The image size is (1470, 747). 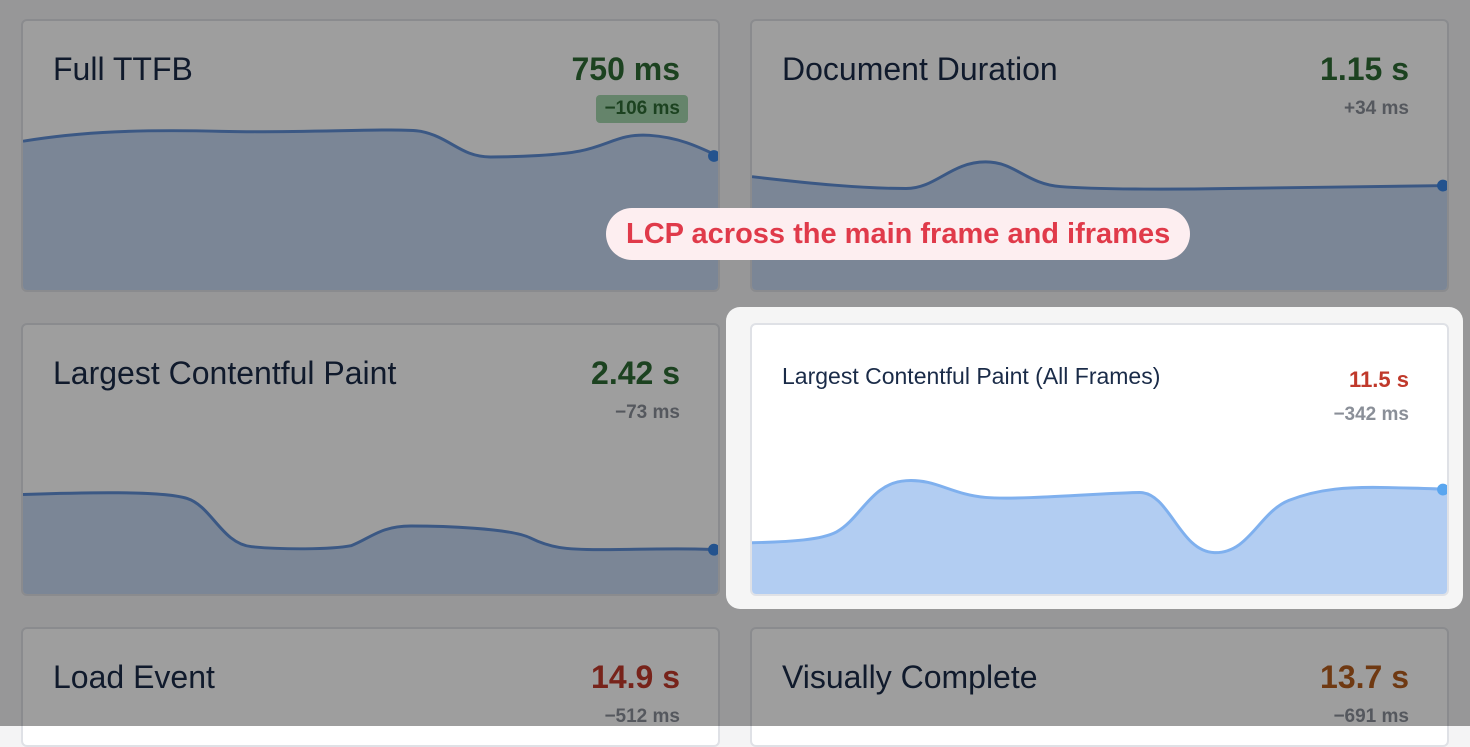 I want to click on lcp-all-frames-sparkline, so click(x=1099, y=536).